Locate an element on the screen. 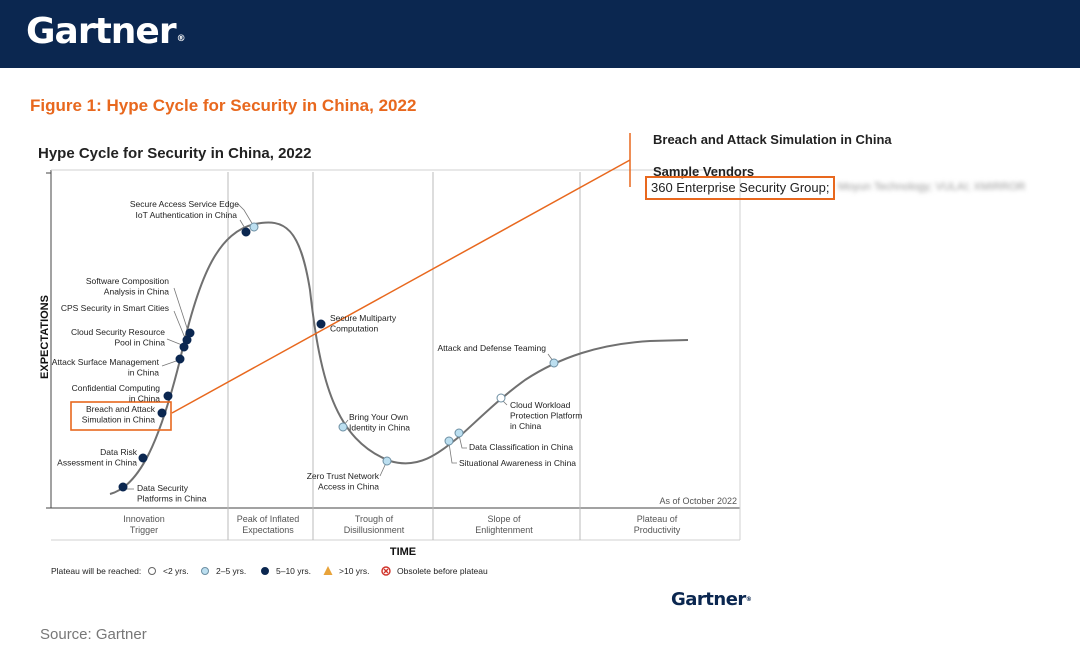  technology-label: Attack and Defense Teaming is located at coordinates (491, 348).